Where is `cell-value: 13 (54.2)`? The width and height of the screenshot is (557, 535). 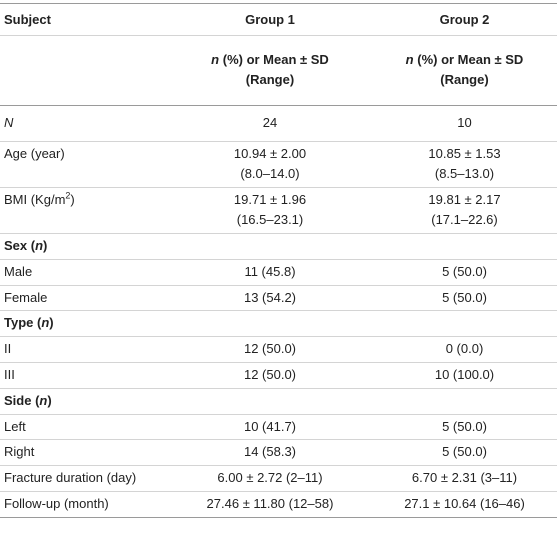 cell-value: 13 (54.2) is located at coordinates (270, 297).